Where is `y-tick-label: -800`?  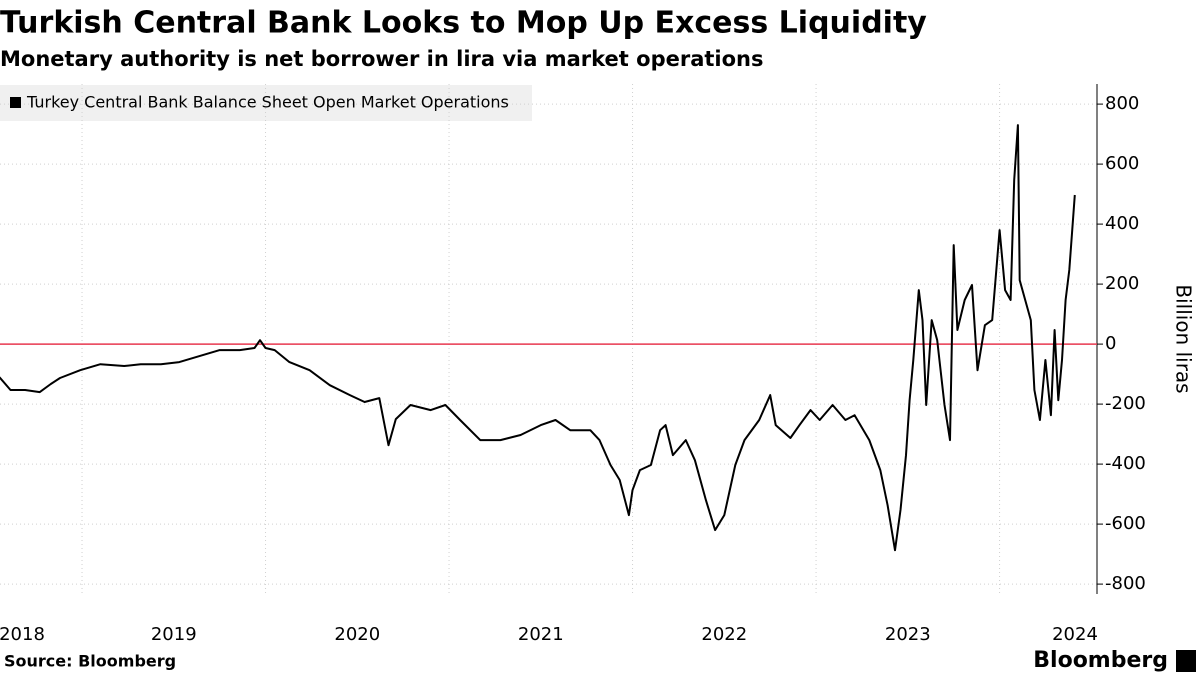
y-tick-label: -800 is located at coordinates (1125, 583).